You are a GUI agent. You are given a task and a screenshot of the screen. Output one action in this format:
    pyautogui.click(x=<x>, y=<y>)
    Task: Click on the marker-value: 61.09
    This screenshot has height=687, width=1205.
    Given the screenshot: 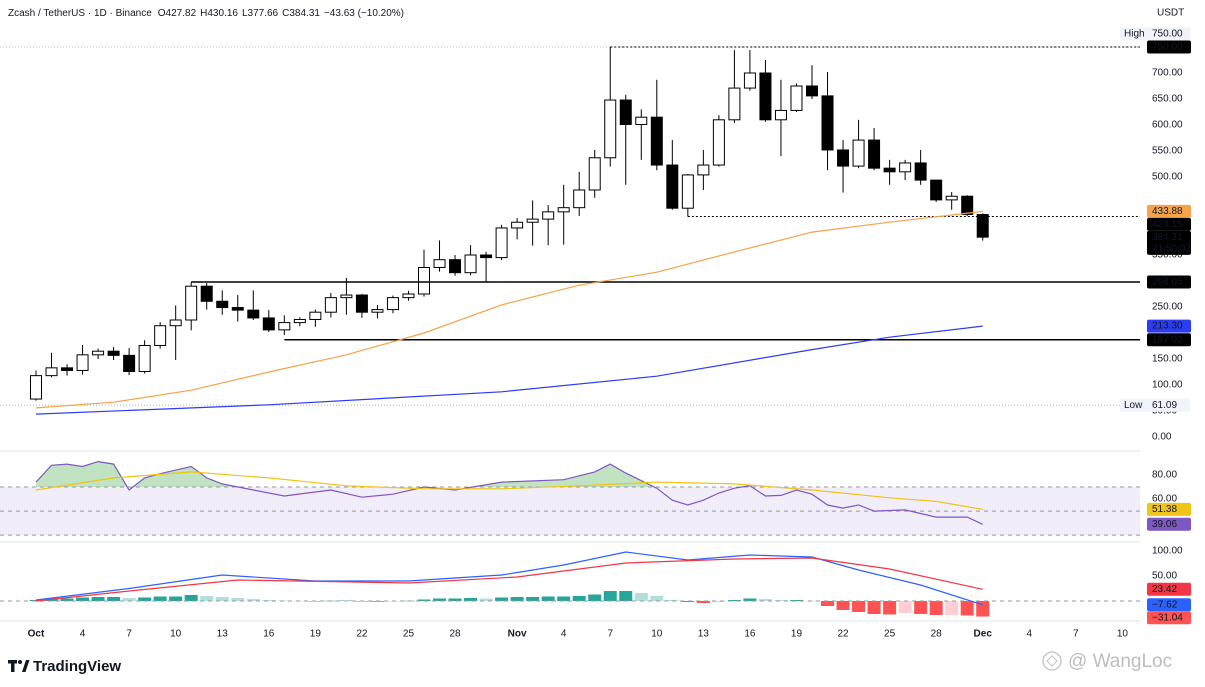 What is the action you would take?
    pyautogui.click(x=1164, y=405)
    